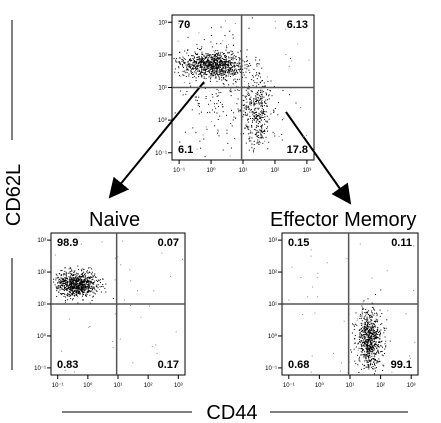  I want to click on quadrant-percent-ul: 70, so click(184, 25).